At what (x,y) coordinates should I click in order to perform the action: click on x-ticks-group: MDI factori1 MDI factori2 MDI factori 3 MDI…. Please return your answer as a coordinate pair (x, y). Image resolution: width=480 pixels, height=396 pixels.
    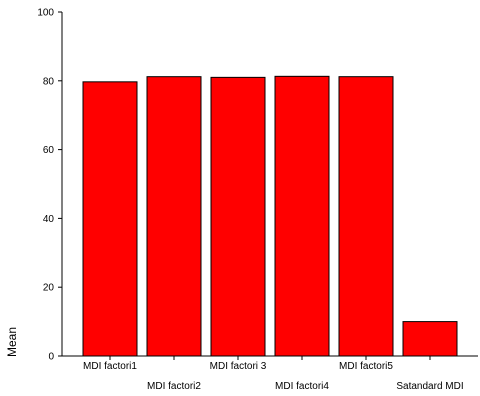
    Looking at the image, I should click on (273, 374).